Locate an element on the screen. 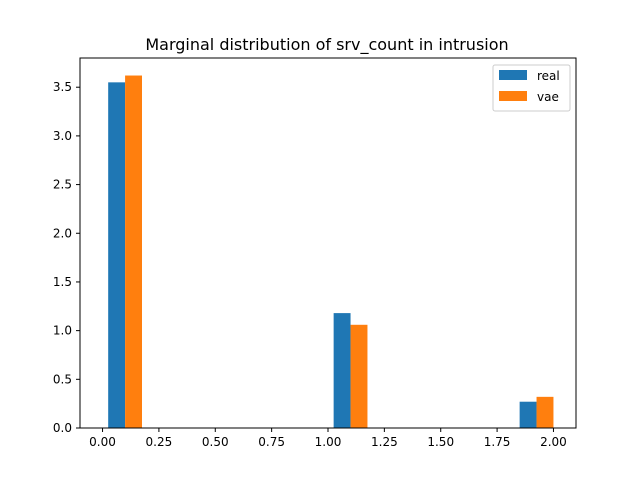 This screenshot has width=640, height=480. x-tick-label: 0.75 is located at coordinates (271, 442).